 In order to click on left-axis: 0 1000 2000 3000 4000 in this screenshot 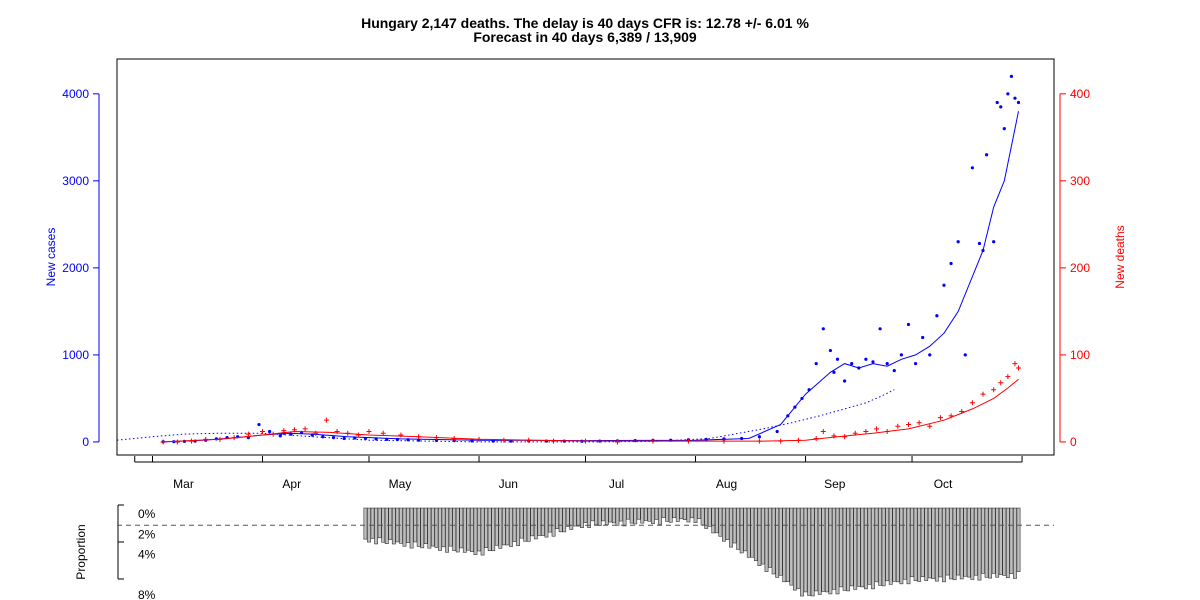, I will do `click(81, 268)`.